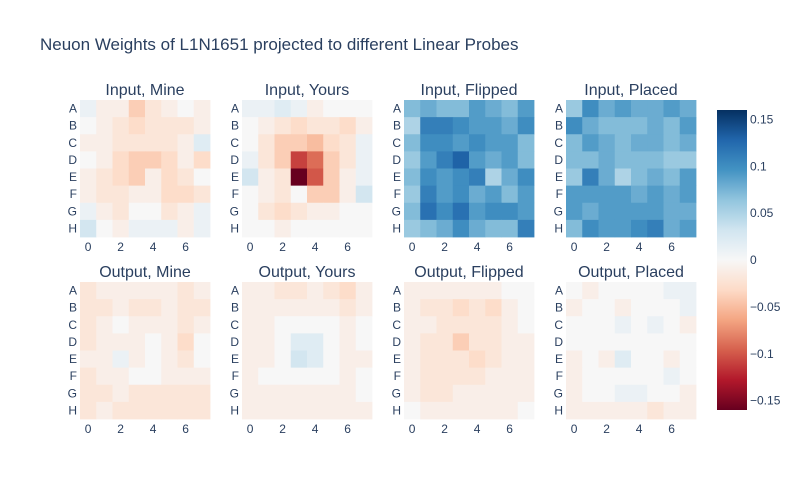  Describe the element at coordinates (765, 401) in the screenshot. I see `colorbar-tick-label: −0.15` at that location.